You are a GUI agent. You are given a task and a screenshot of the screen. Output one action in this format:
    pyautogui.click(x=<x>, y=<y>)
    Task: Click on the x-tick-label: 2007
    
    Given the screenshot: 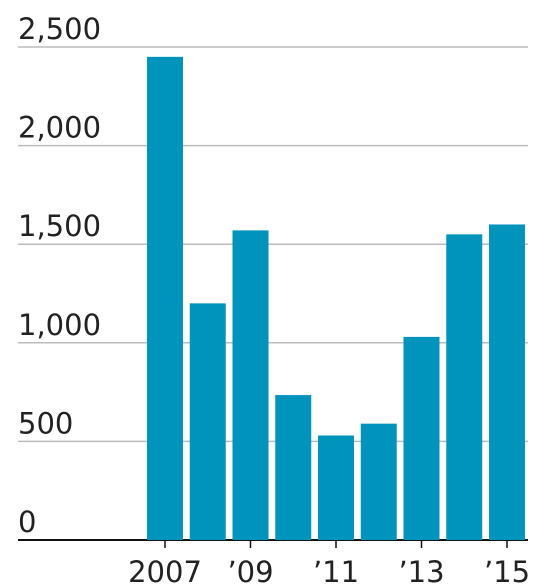 What is the action you would take?
    pyautogui.click(x=165, y=570)
    